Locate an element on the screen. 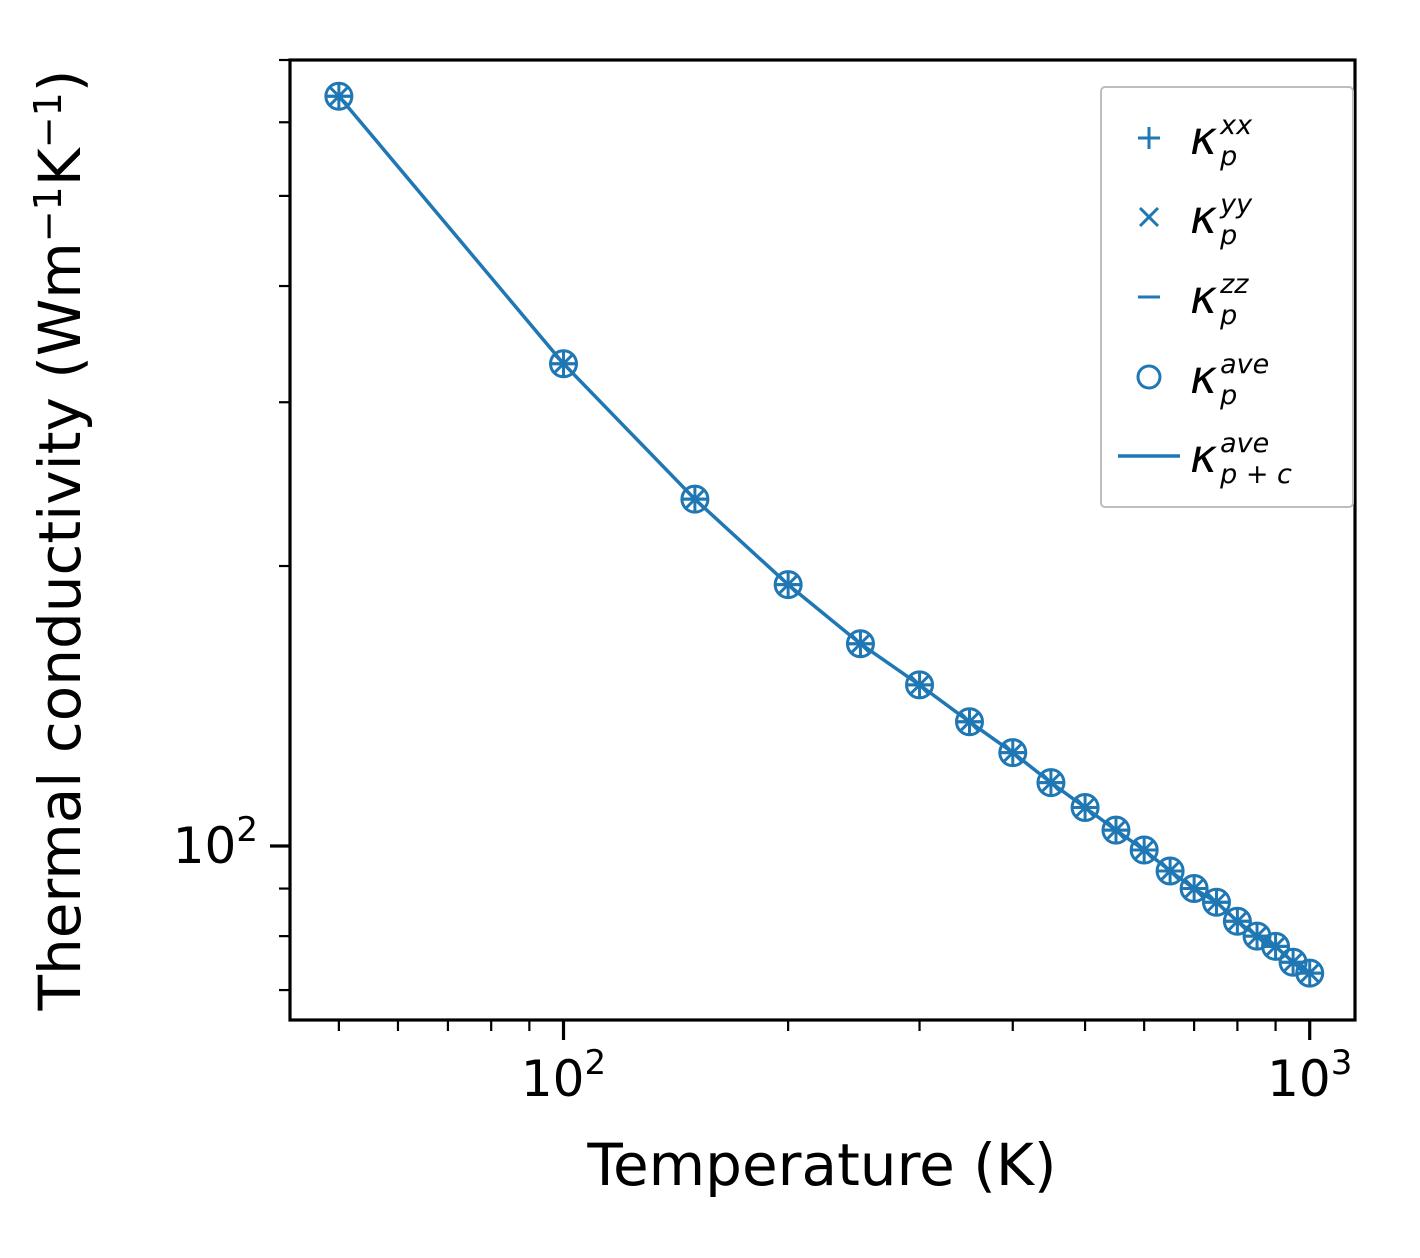 The height and width of the screenshot is (1258, 1420). line-marker-icon is located at coordinates (1149, 456).